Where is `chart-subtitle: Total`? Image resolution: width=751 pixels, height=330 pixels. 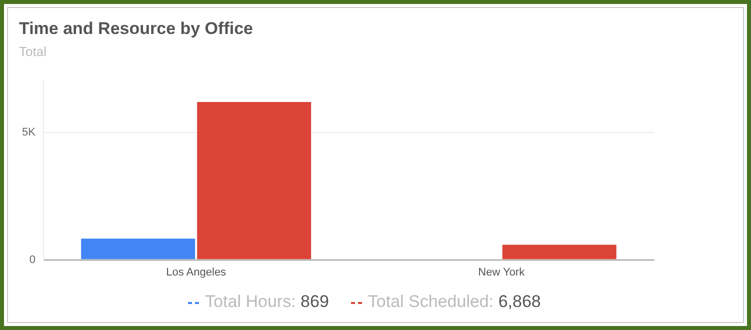
chart-subtitle: Total is located at coordinates (32, 51).